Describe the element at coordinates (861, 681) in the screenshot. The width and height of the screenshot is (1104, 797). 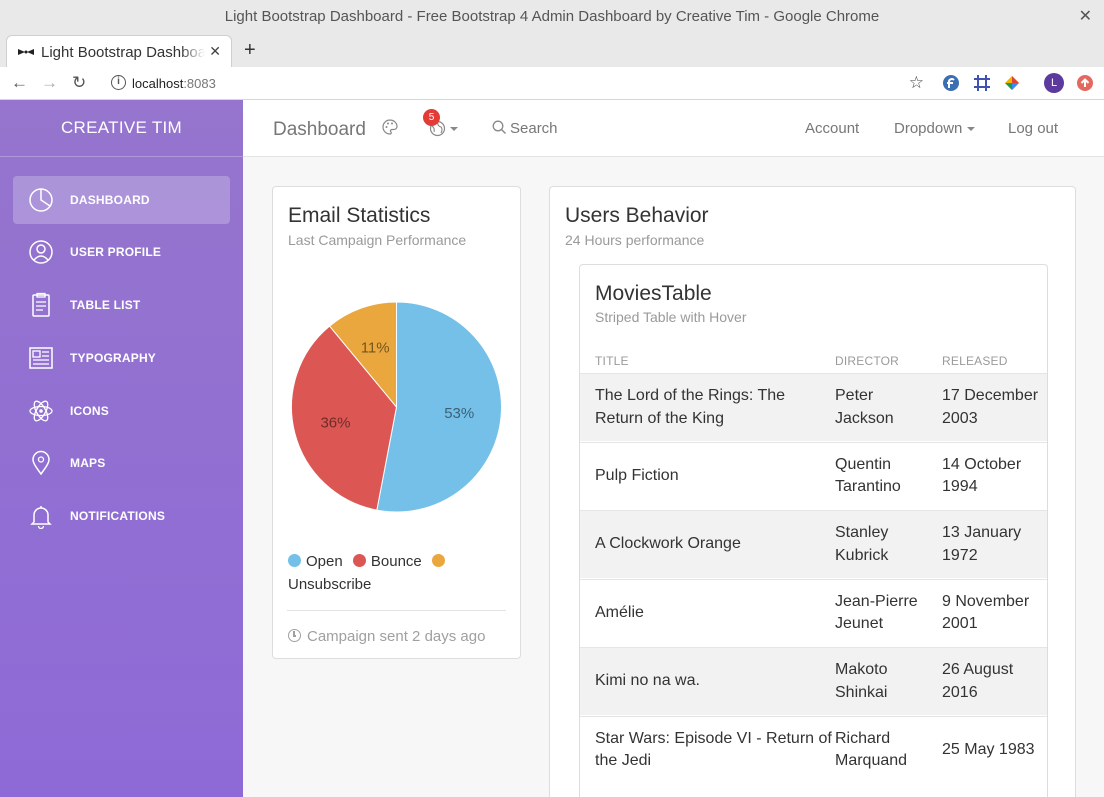
I see `cell-director: Makoto Shinkai` at that location.